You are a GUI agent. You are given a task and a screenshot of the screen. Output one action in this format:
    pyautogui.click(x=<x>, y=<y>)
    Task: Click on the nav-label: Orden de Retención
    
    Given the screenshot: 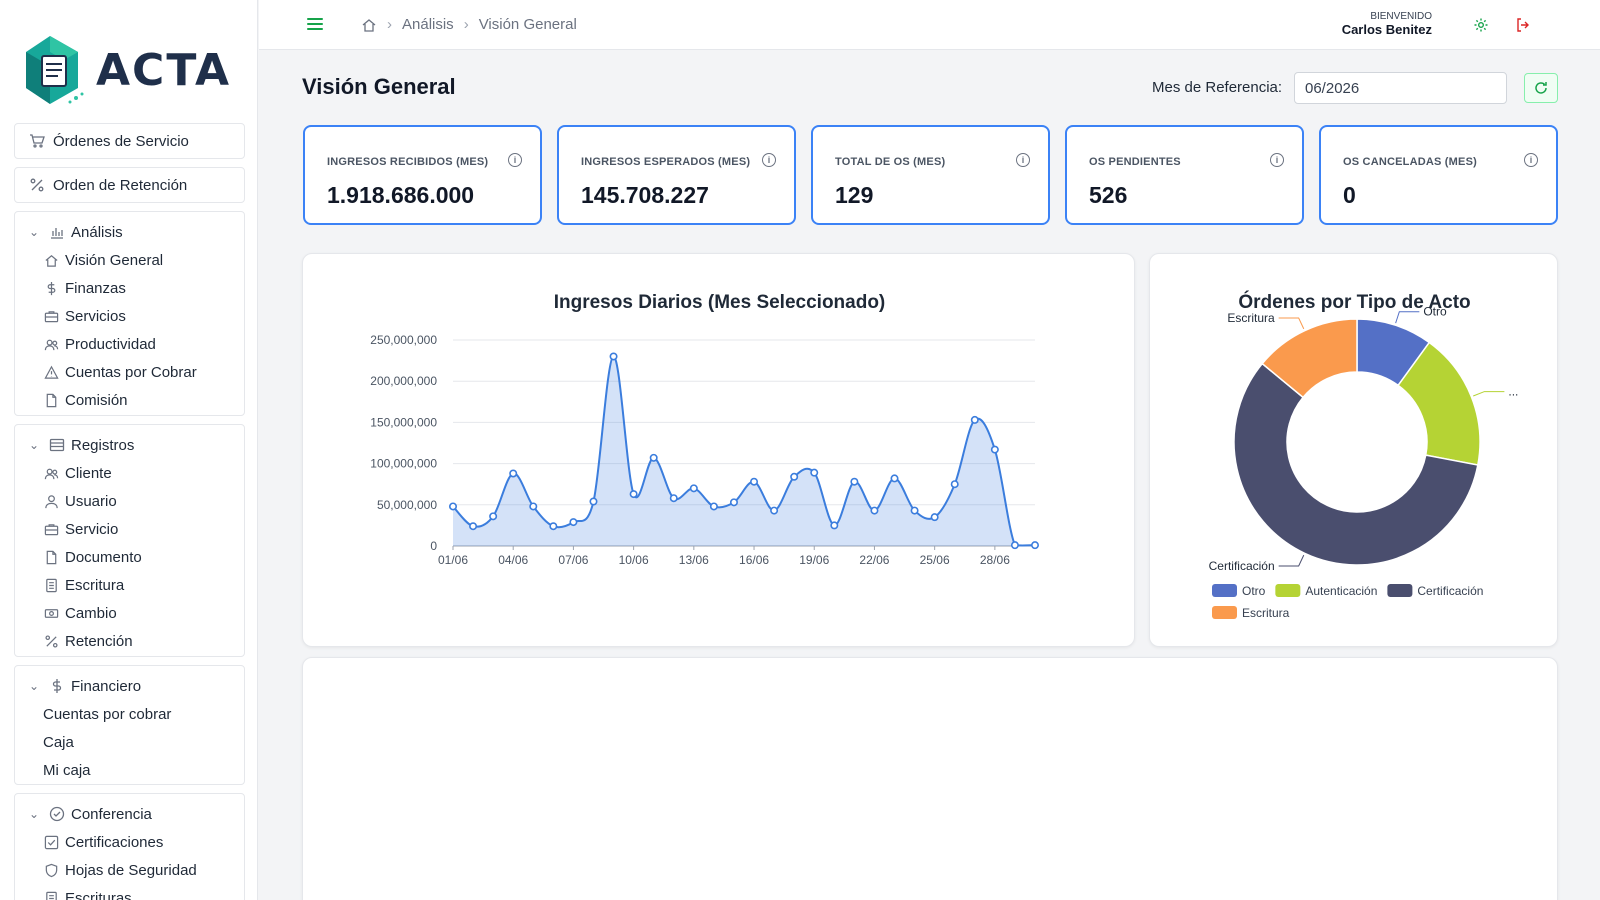 What is the action you would take?
    pyautogui.click(x=120, y=185)
    